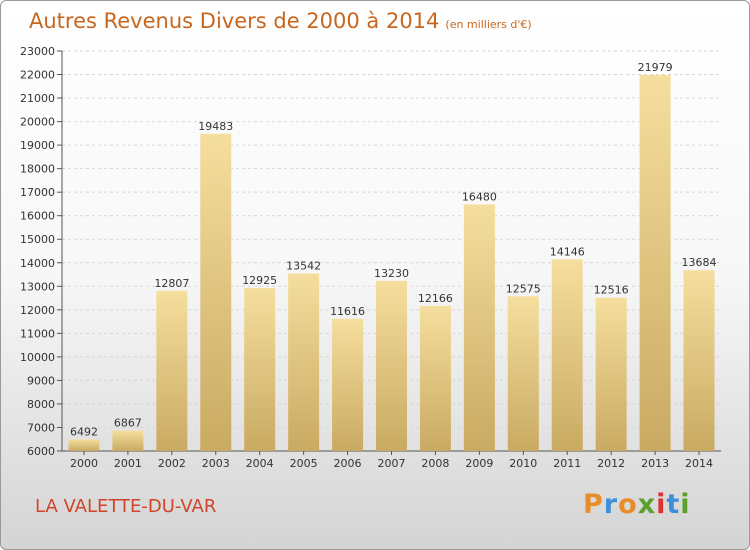 The height and width of the screenshot is (550, 750). Describe the element at coordinates (673, 504) in the screenshot. I see `logo-letter: t` at that location.